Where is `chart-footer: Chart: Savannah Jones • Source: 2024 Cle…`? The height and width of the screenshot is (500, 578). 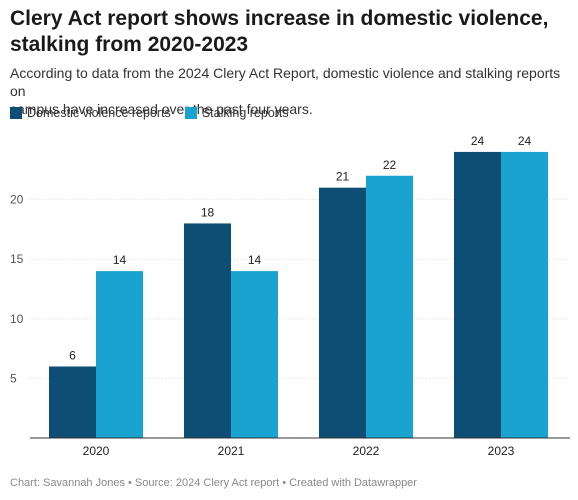
chart-footer: Chart: Savannah Jones • Source: 2024 Cle… is located at coordinates (213, 483).